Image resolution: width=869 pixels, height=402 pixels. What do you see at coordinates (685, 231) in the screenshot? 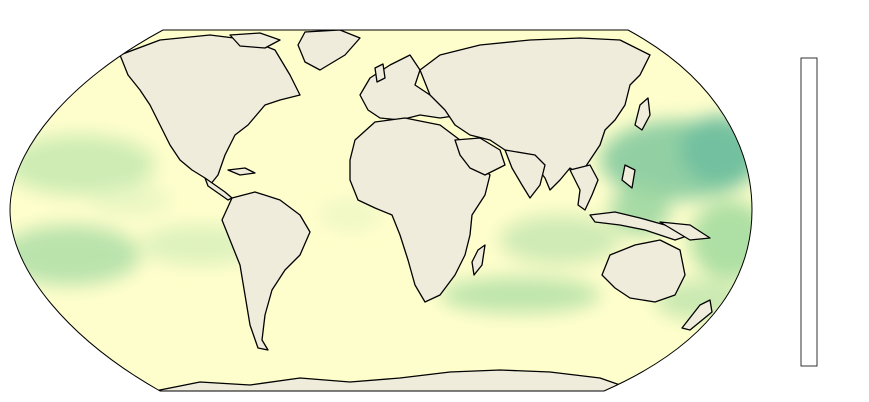
I see `new-guinea` at bounding box center [685, 231].